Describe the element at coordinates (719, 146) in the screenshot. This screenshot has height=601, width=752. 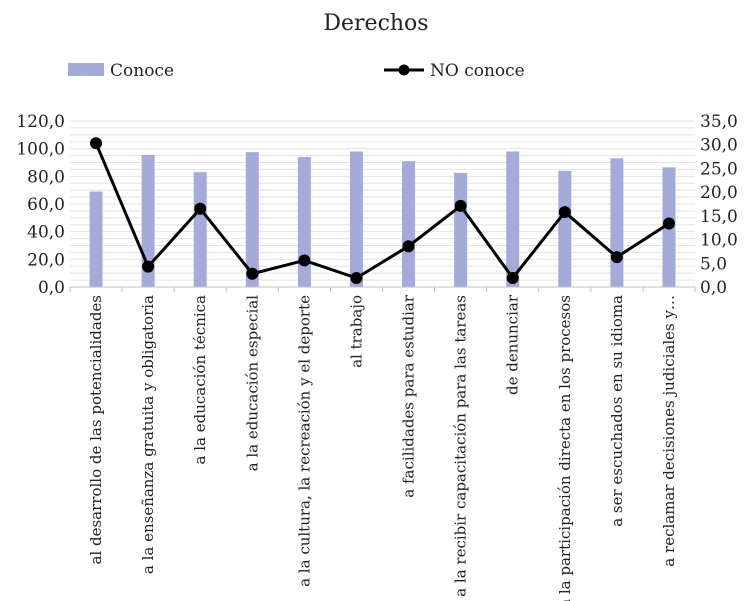
I see `right-axis-tick-label: 30,0` at that location.